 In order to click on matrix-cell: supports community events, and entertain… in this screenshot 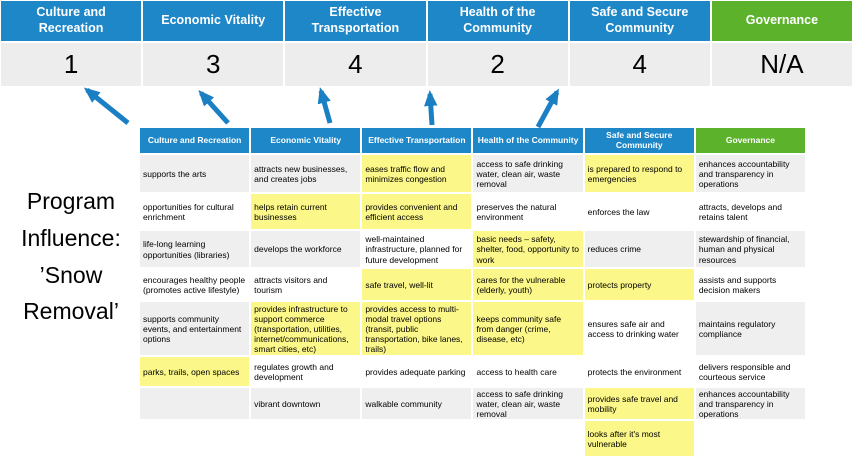, I will do `click(195, 328)`.